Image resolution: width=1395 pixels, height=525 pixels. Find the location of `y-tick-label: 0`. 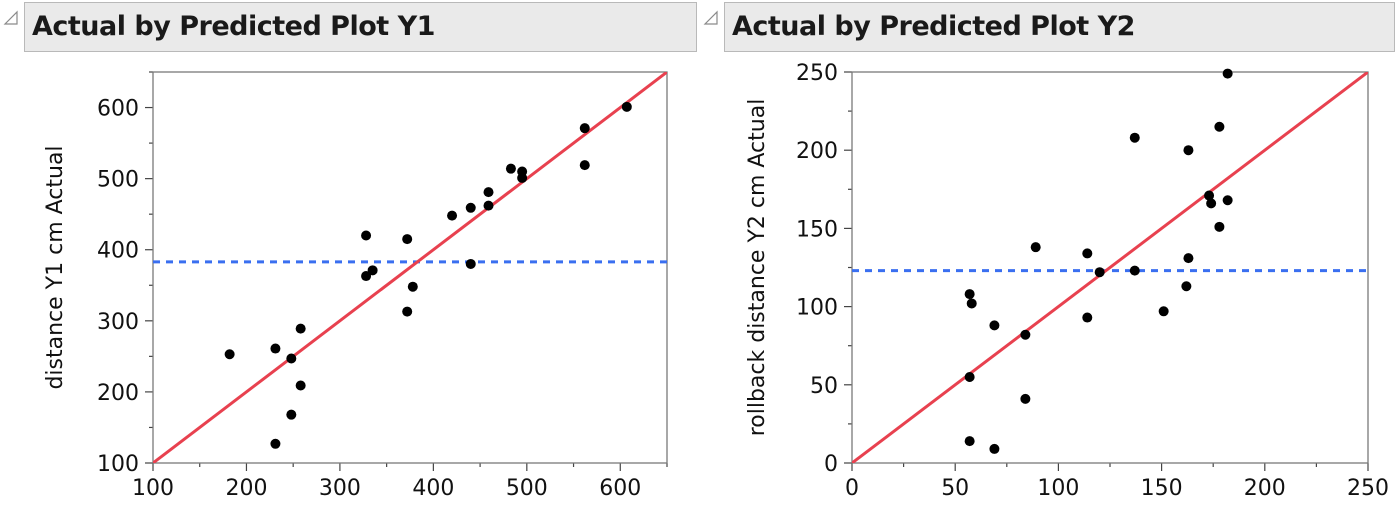

y-tick-label: 0 is located at coordinates (831, 464).